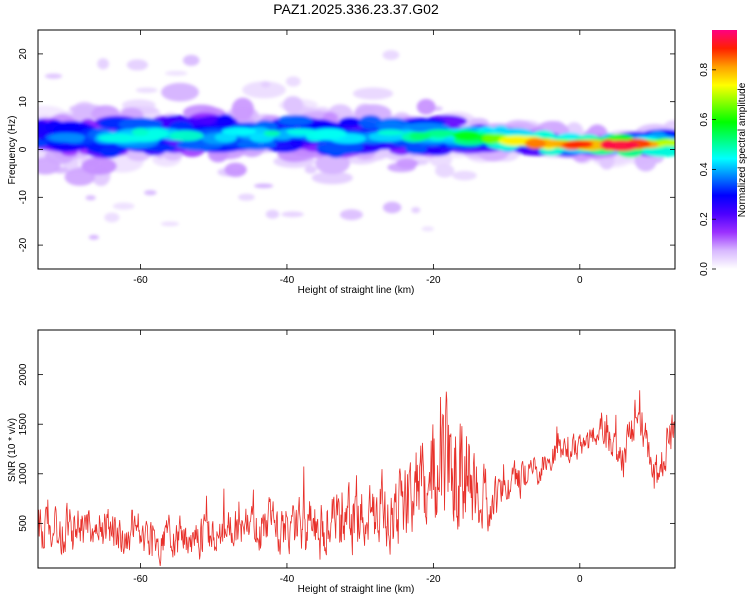 This screenshot has height=600, width=750. What do you see at coordinates (356, 589) in the screenshot?
I see `snr-x-label: Height of straight line (km)` at bounding box center [356, 589].